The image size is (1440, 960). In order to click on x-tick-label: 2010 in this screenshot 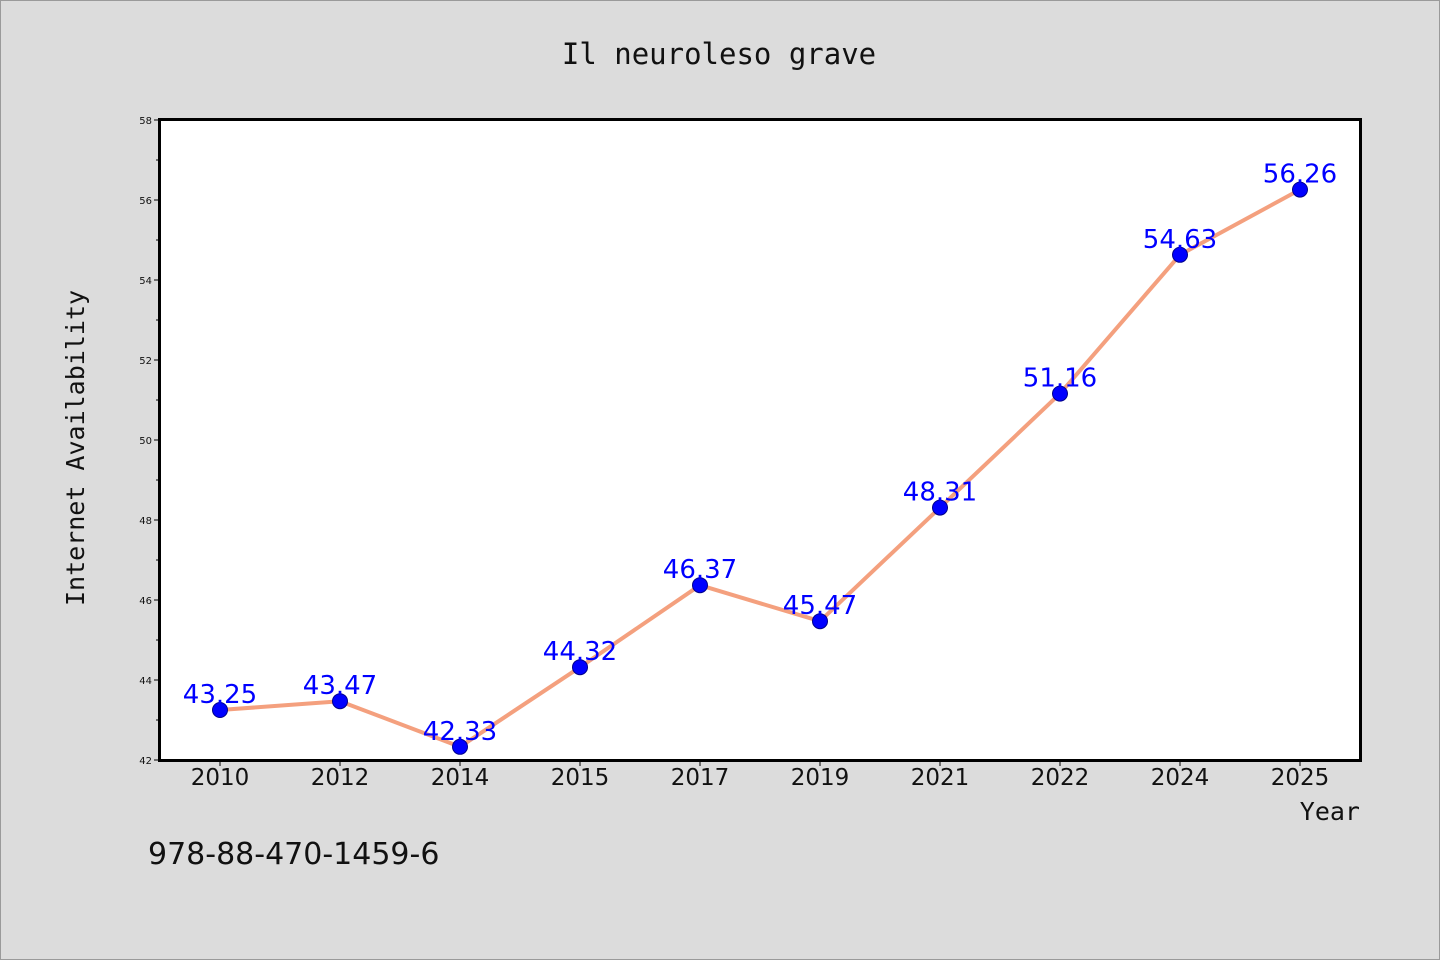, I will do `click(220, 778)`.